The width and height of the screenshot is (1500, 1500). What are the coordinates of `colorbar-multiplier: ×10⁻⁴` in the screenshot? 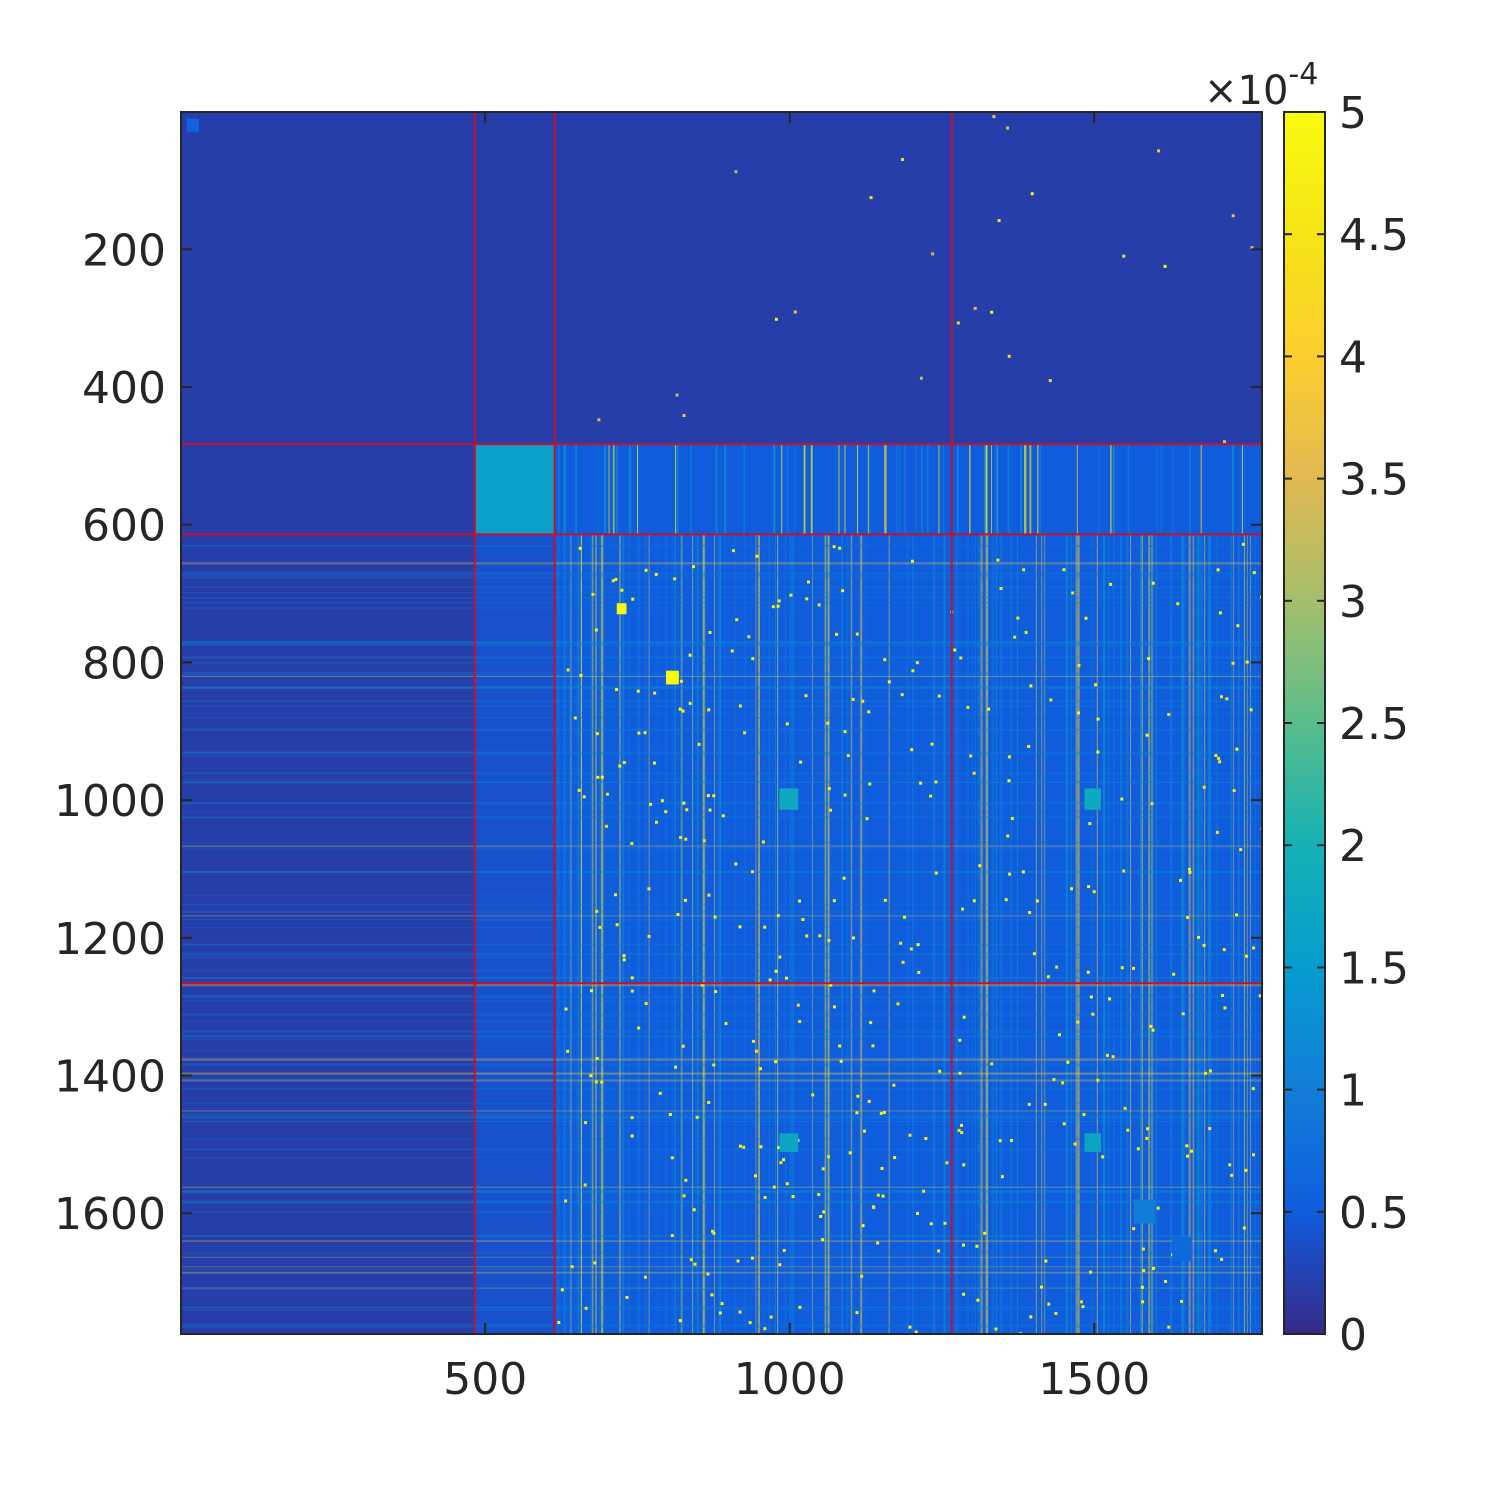 It's located at (1261, 85).